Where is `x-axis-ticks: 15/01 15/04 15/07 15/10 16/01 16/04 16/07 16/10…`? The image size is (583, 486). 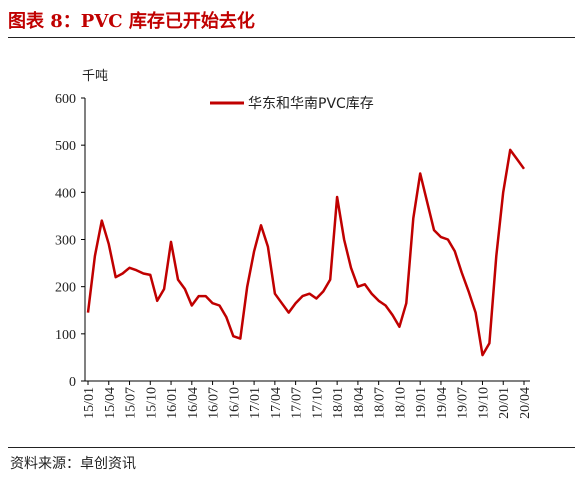
x-axis-ticks: 15/01 15/04 15/07 15/10 16/01 16/04 16/07 16/10… is located at coordinates (307, 400).